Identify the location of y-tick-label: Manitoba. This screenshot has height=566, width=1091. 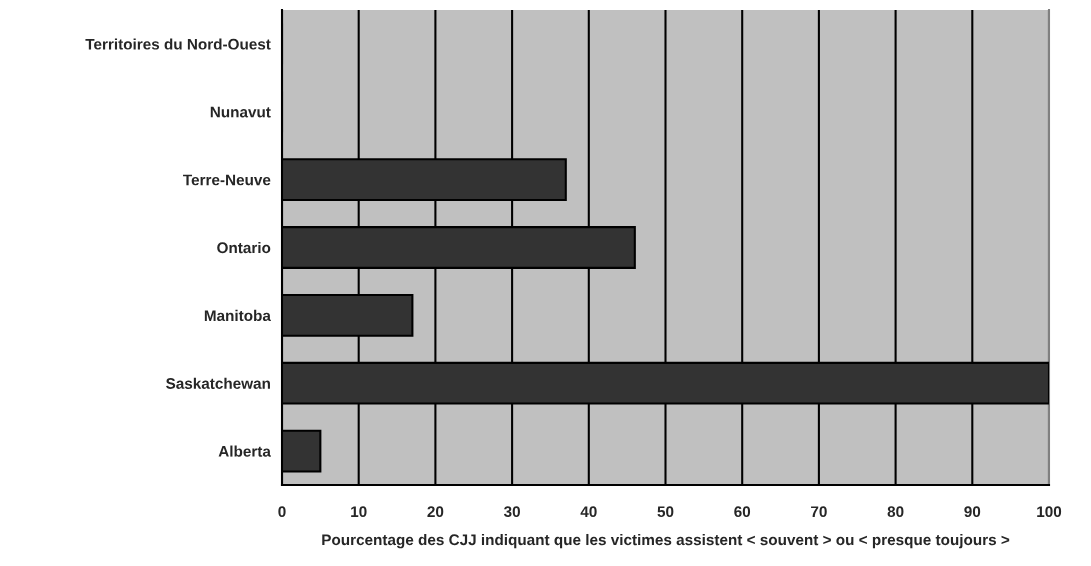
(237, 315).